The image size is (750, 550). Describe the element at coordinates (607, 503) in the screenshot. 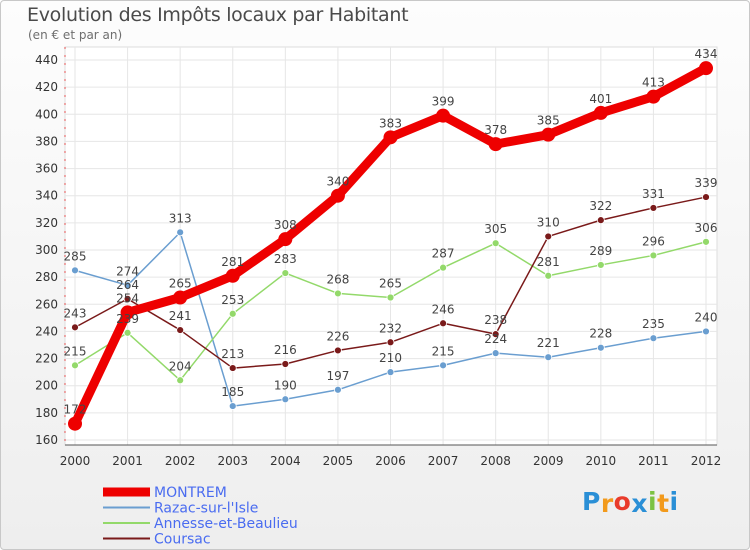

I see `logo-letter: r` at that location.